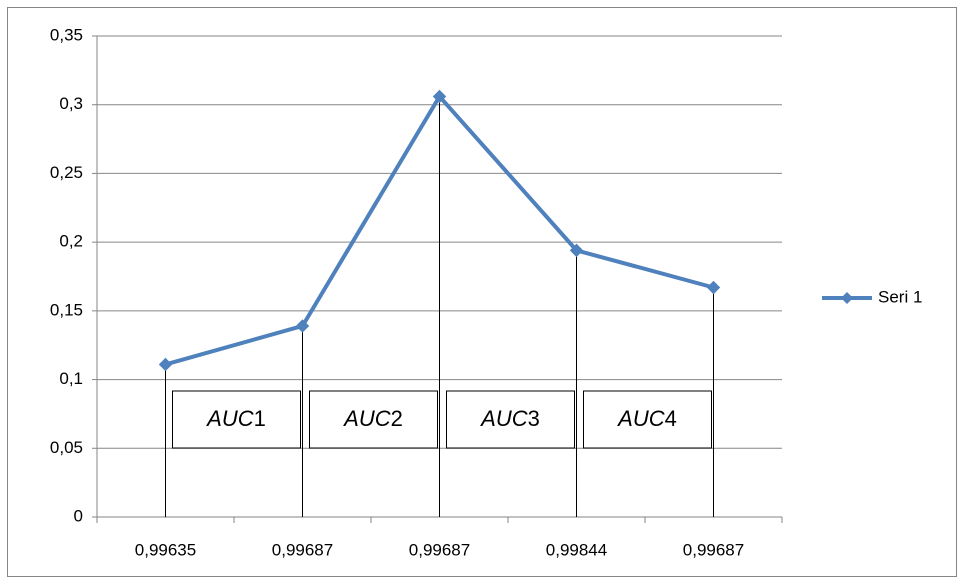  What do you see at coordinates (71, 241) in the screenshot?
I see `y-tick-label: 0,2` at bounding box center [71, 241].